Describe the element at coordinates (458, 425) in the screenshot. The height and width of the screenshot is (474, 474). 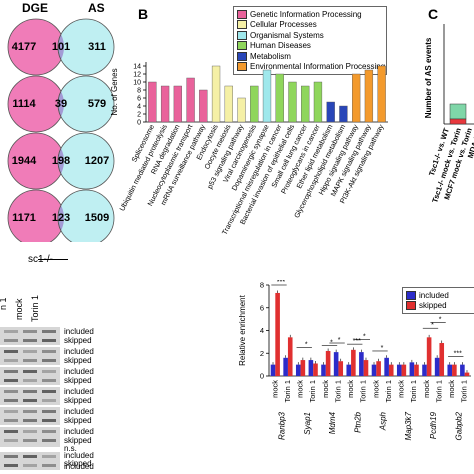
I see `gene-label: Gabpb2` at that location.